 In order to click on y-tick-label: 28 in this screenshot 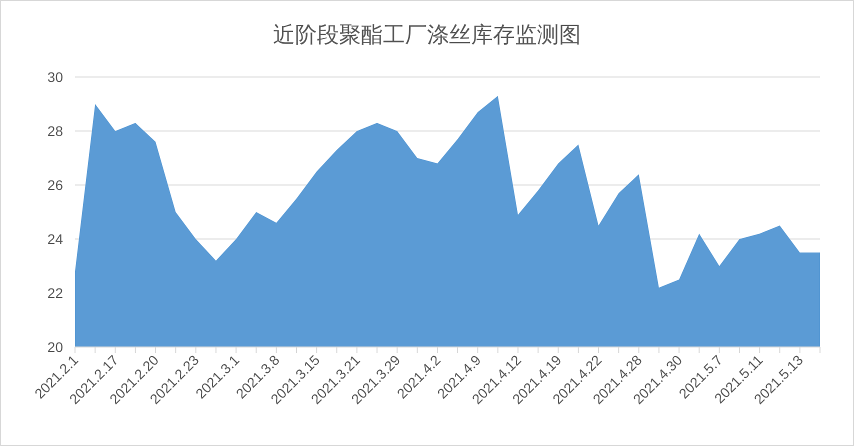, I will do `click(55, 131)`.